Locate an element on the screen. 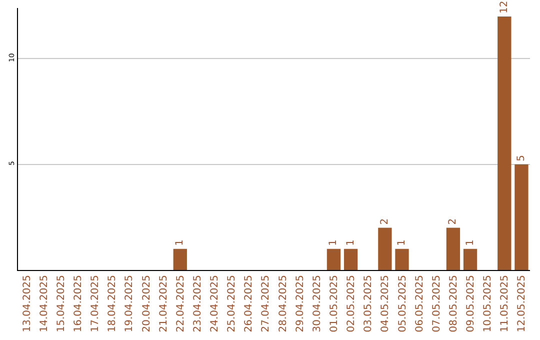 The image size is (540, 340). x-tick-label: 26.04.2025 is located at coordinates (249, 303).